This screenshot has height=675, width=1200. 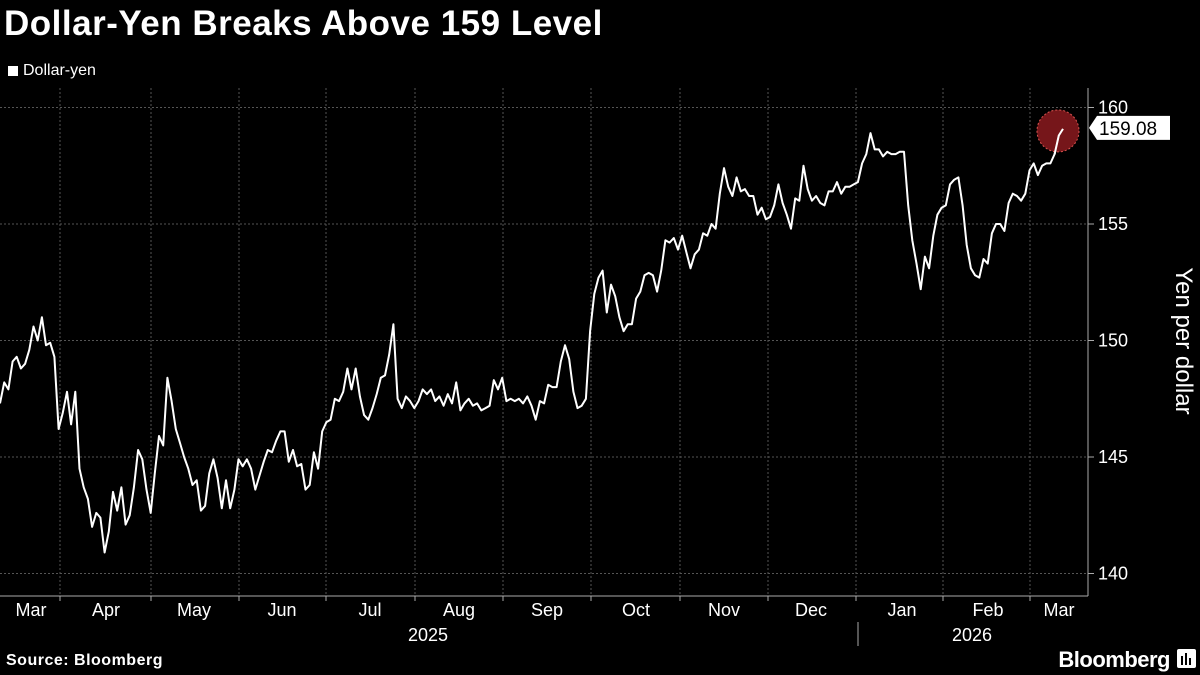 I want to click on last-value-label: 159.08, so click(x=1128, y=129).